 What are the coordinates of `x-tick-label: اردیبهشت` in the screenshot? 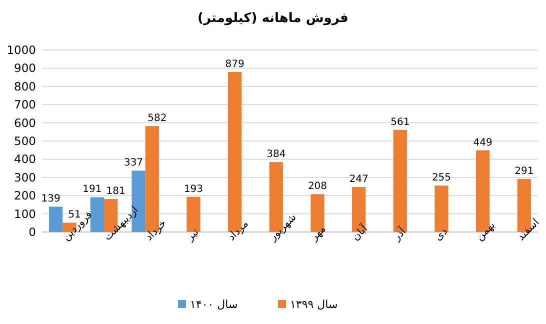 It's located at (121, 224).